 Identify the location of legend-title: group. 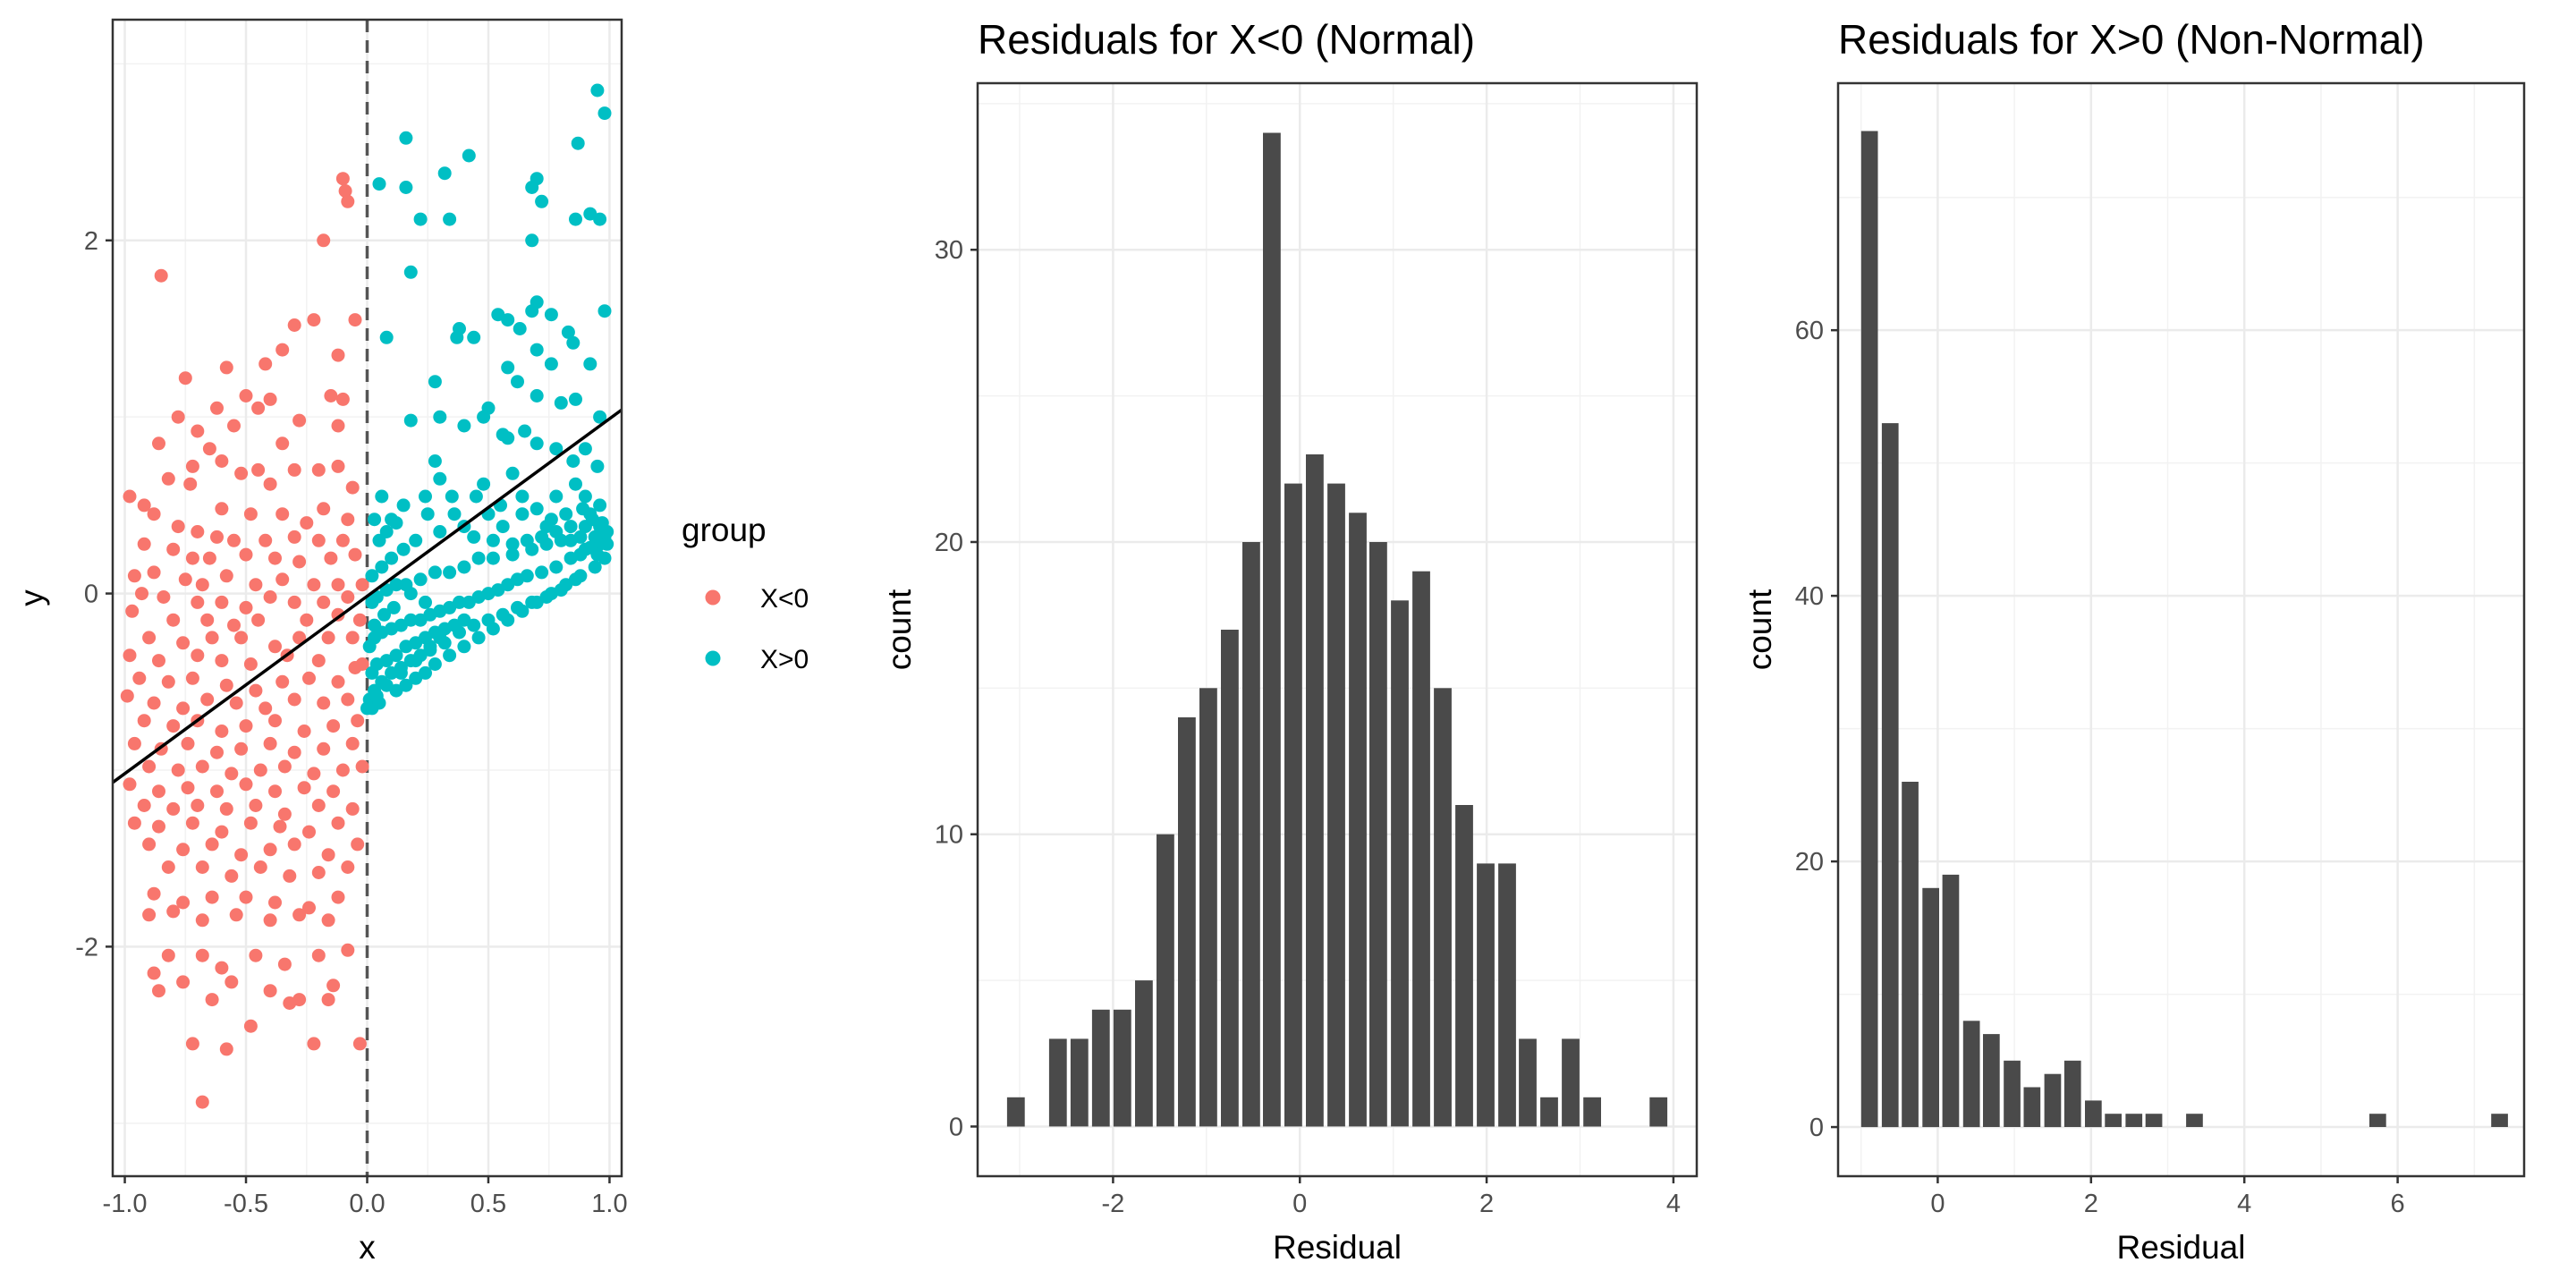
(724, 530).